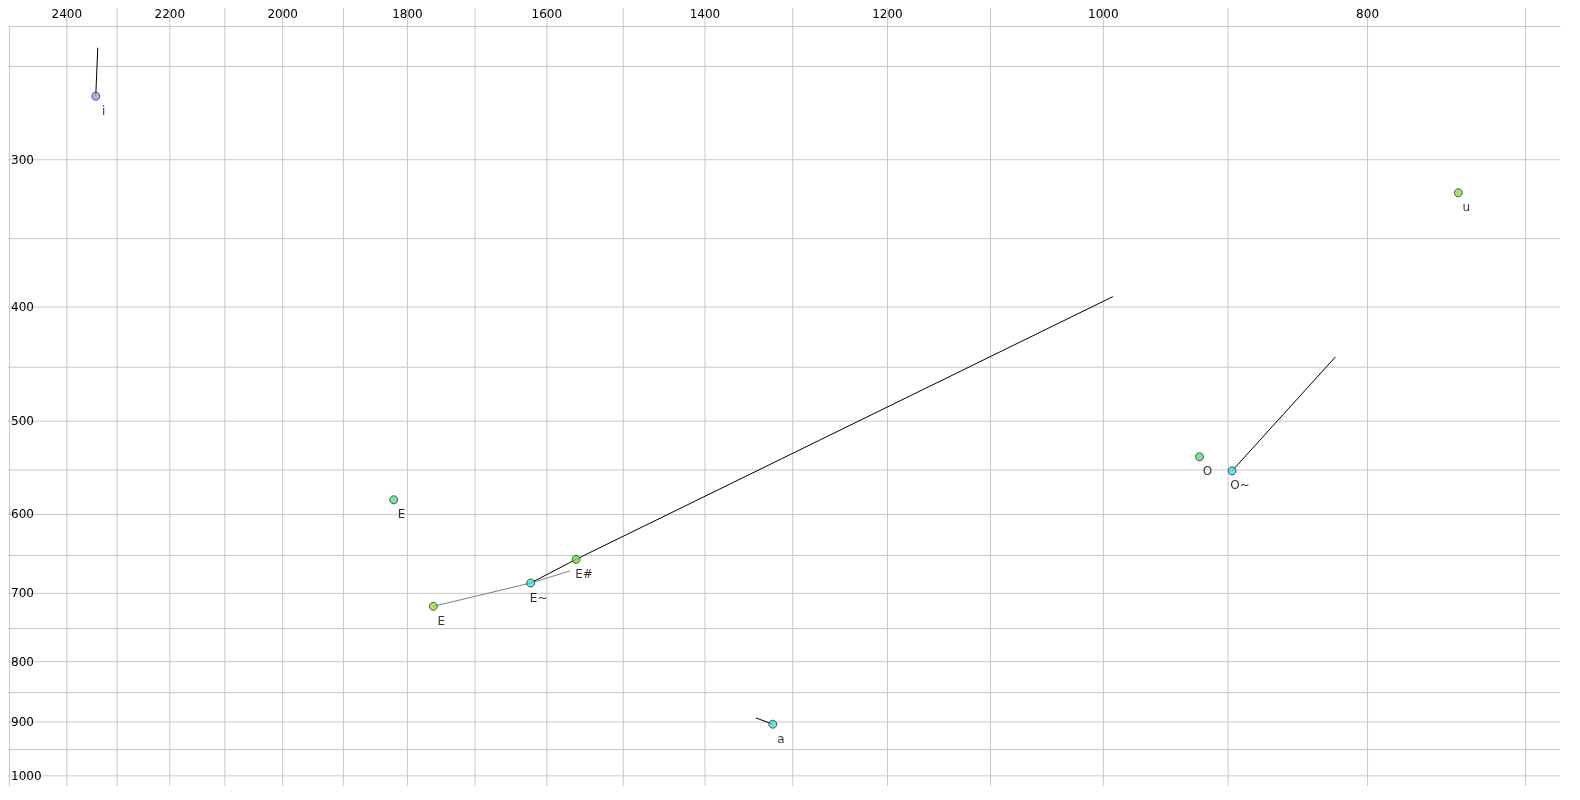 The width and height of the screenshot is (1580, 800). I want to click on data-label: E#, so click(584, 573).